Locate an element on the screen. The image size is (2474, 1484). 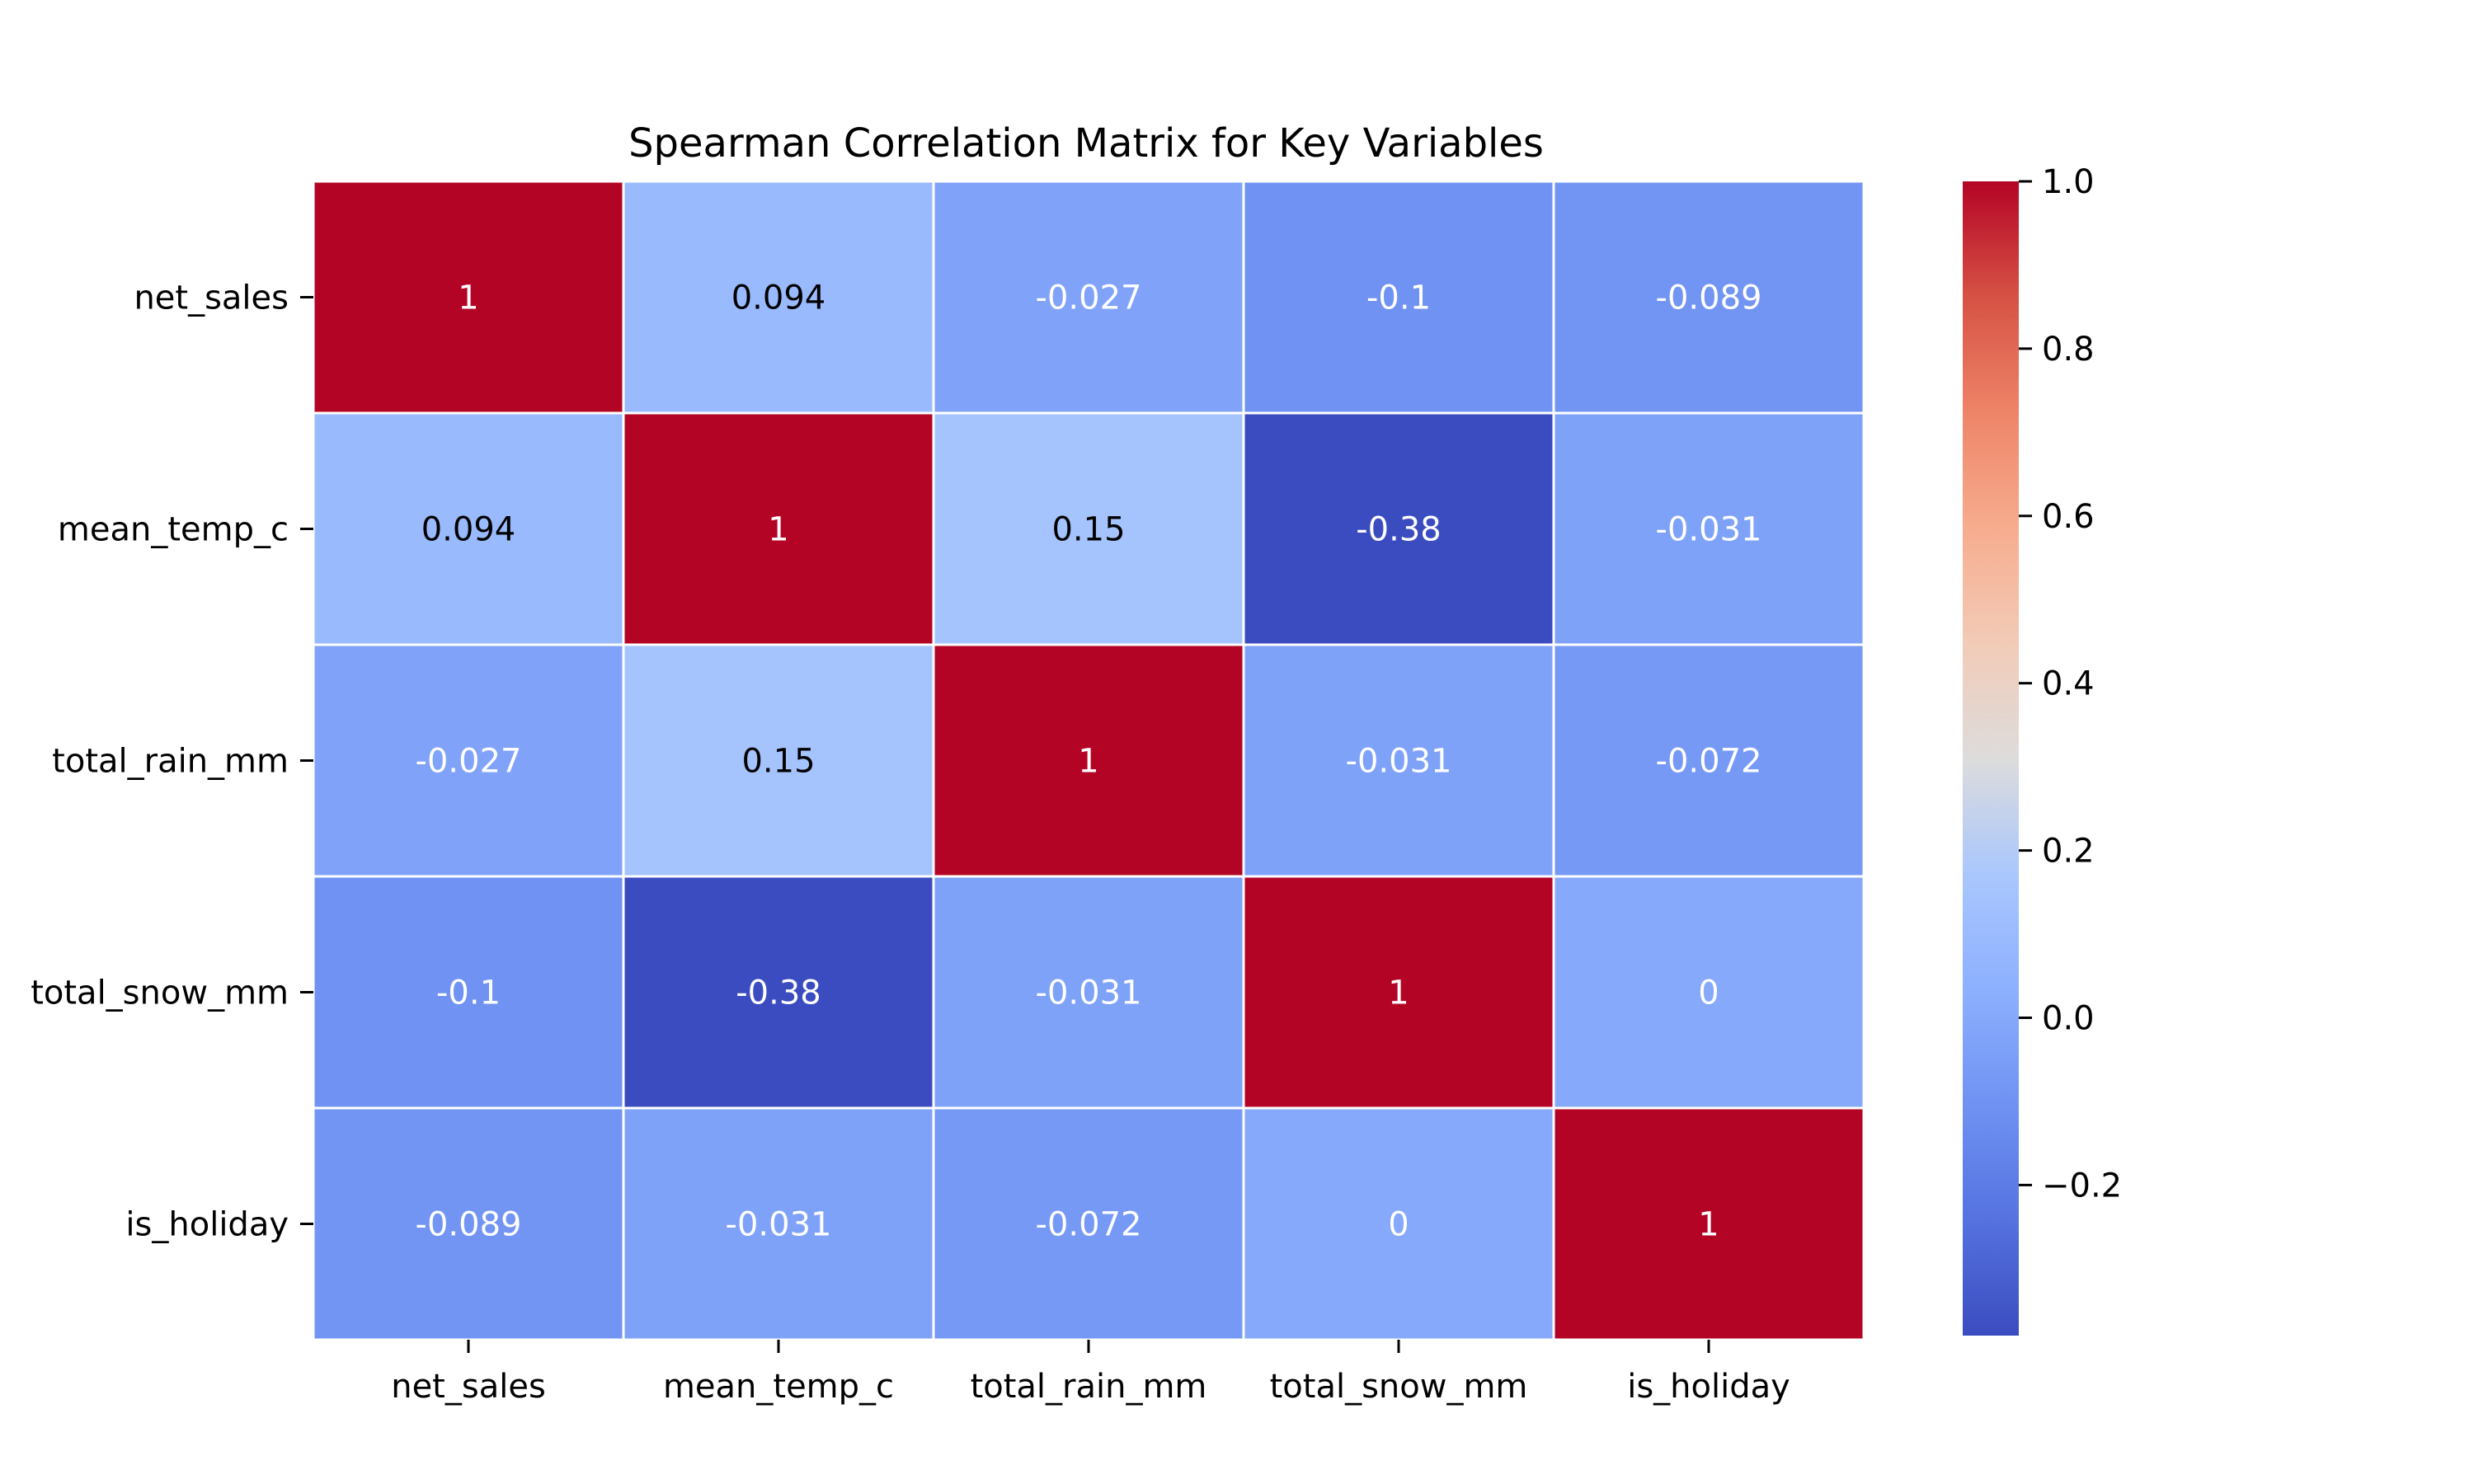
y-tick-label: is_holiday is located at coordinates (207, 1225).